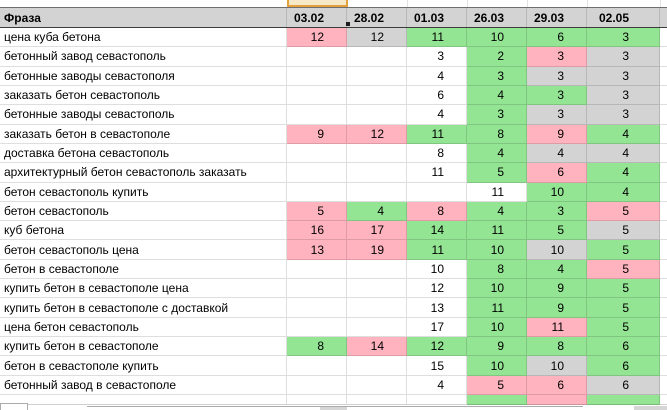 The width and height of the screenshot is (667, 410). What do you see at coordinates (143, 57) in the screenshot?
I see `phrase-cell: бетонный завод севастополь` at bounding box center [143, 57].